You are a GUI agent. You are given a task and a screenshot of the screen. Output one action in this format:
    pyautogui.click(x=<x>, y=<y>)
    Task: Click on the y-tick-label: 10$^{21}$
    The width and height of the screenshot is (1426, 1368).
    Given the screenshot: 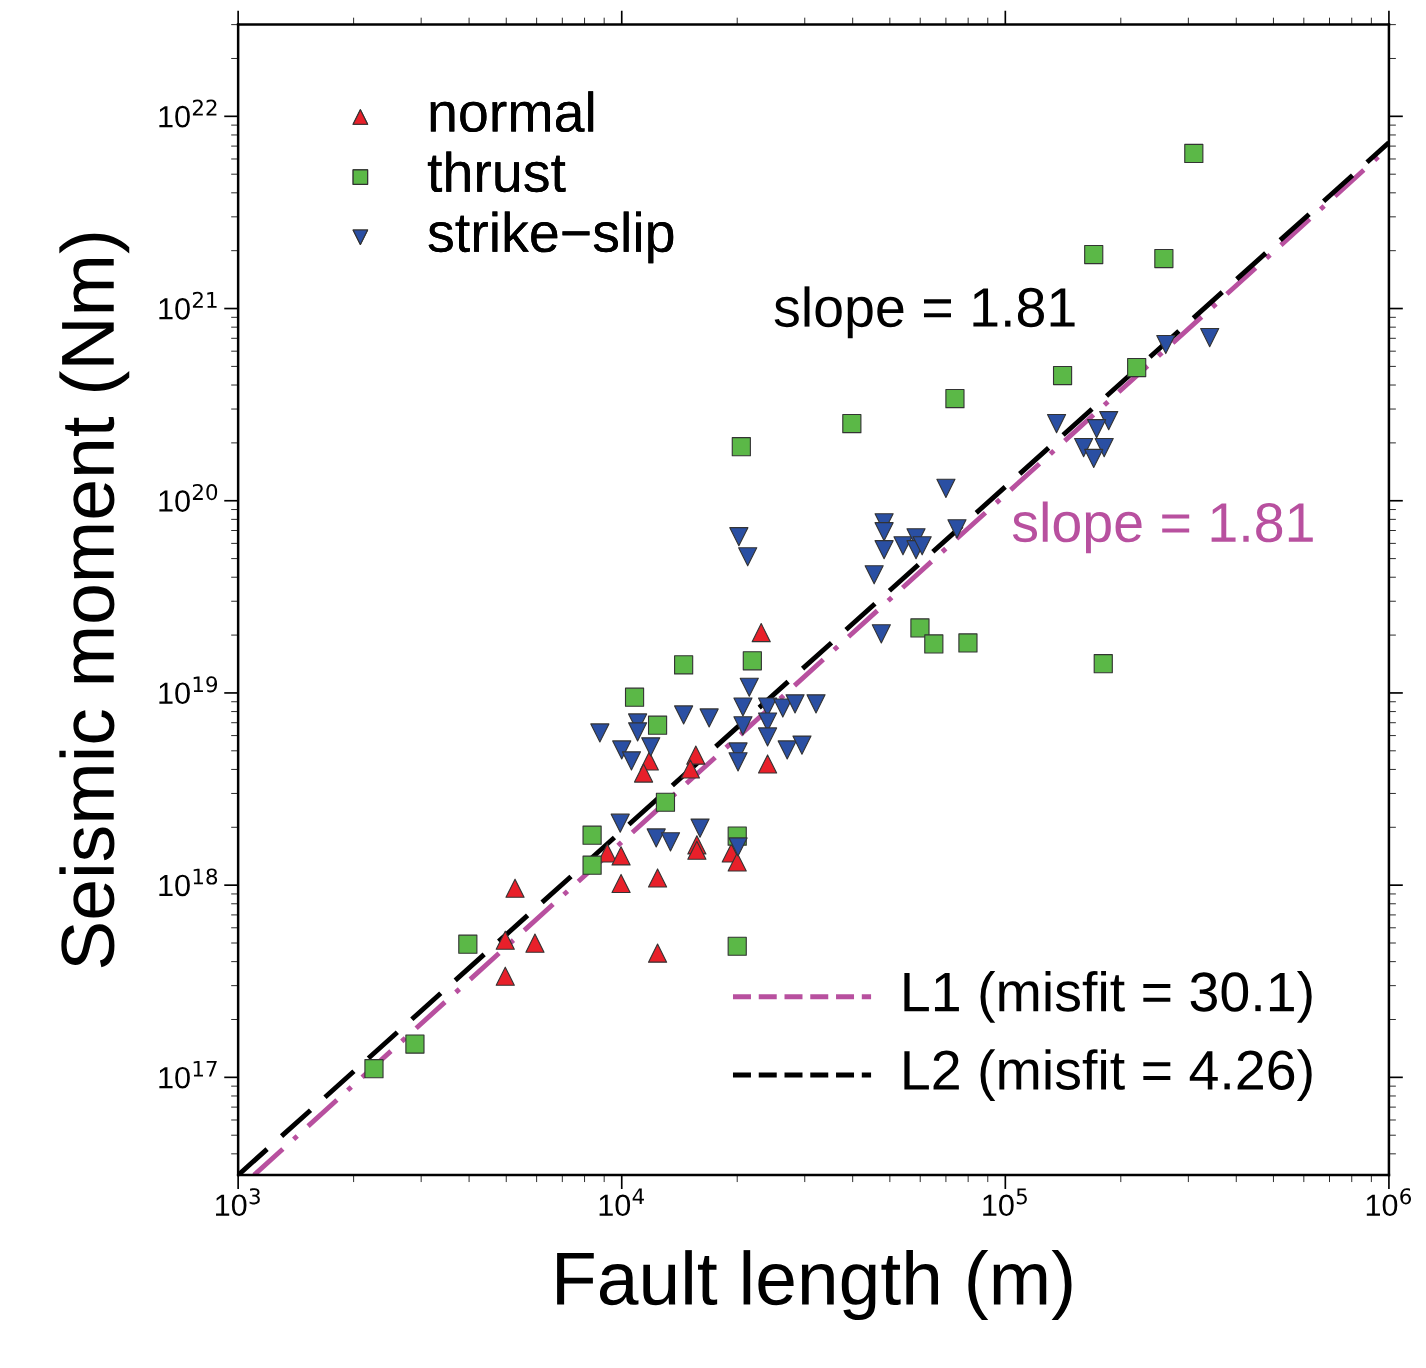 What is the action you would take?
    pyautogui.click(x=188, y=305)
    